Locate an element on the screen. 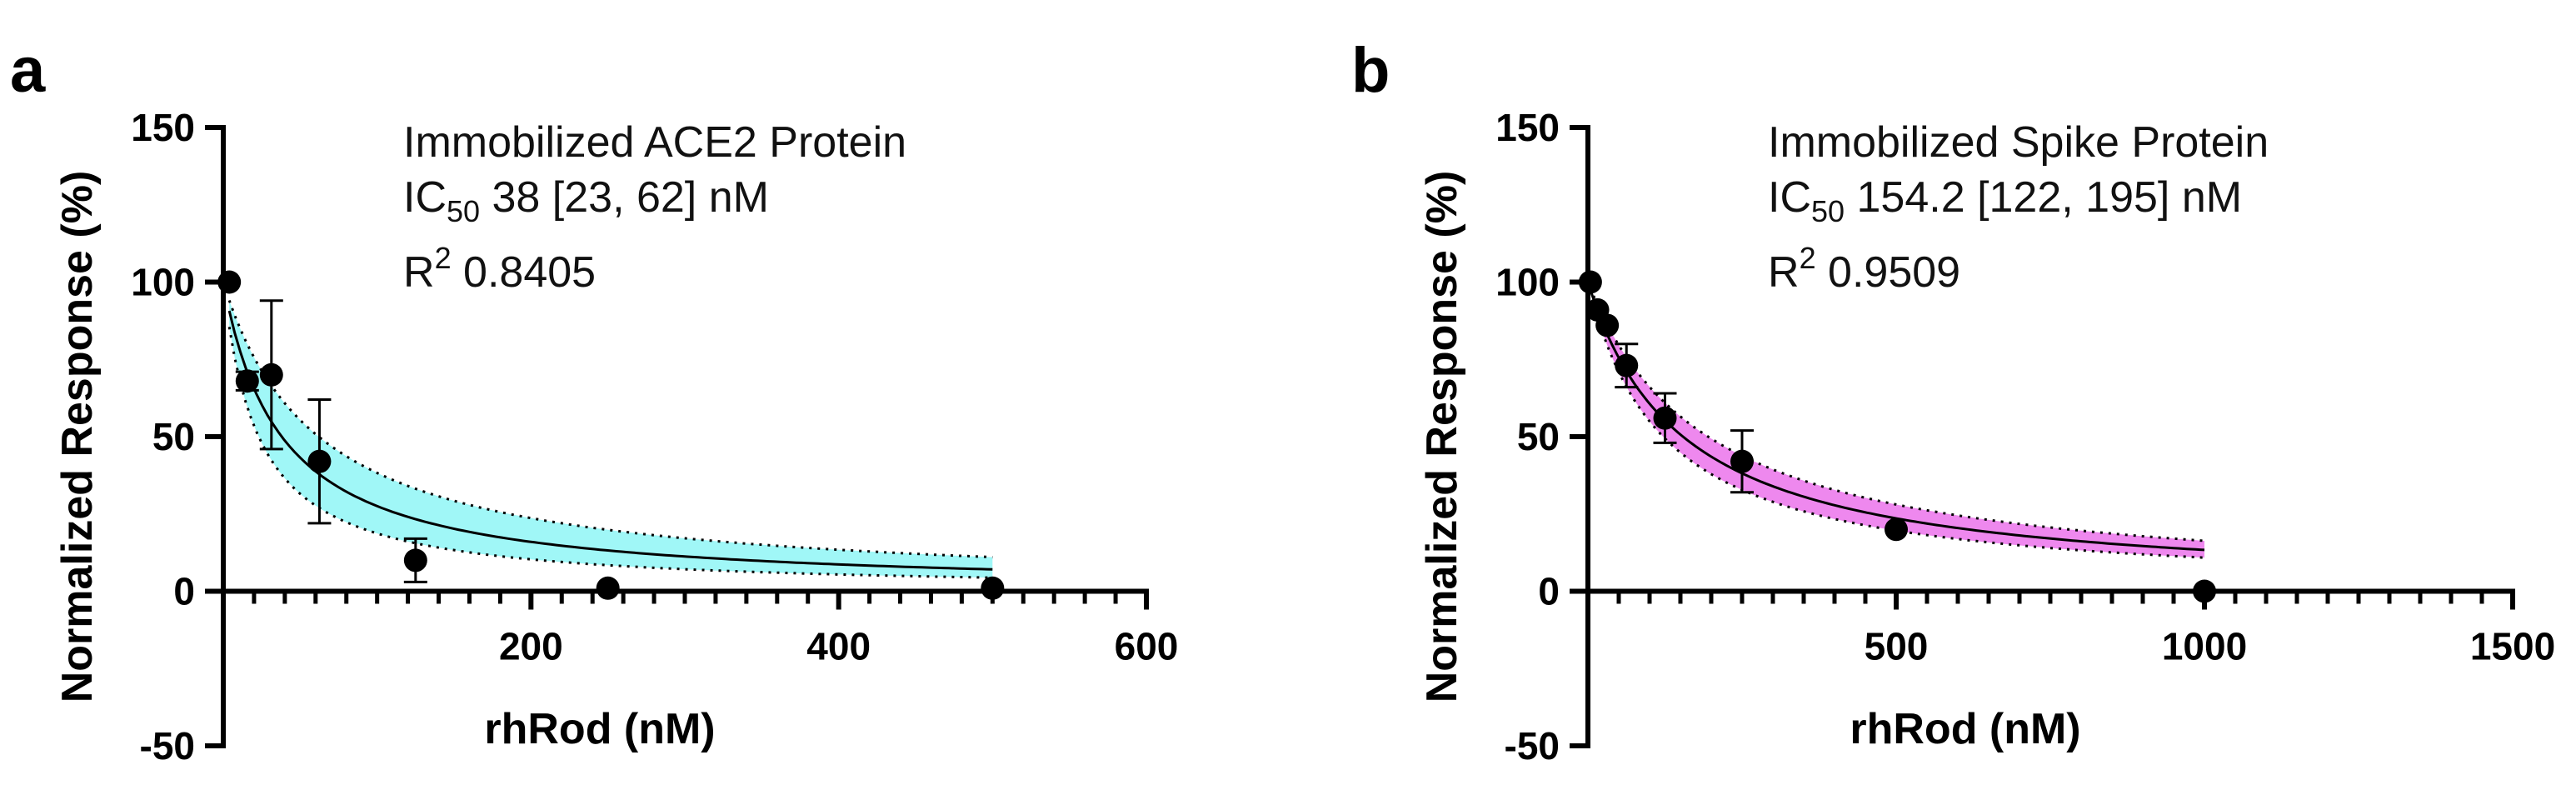 This screenshot has width=2576, height=800. panel-b-confidence-band is located at coordinates (1897, 423).